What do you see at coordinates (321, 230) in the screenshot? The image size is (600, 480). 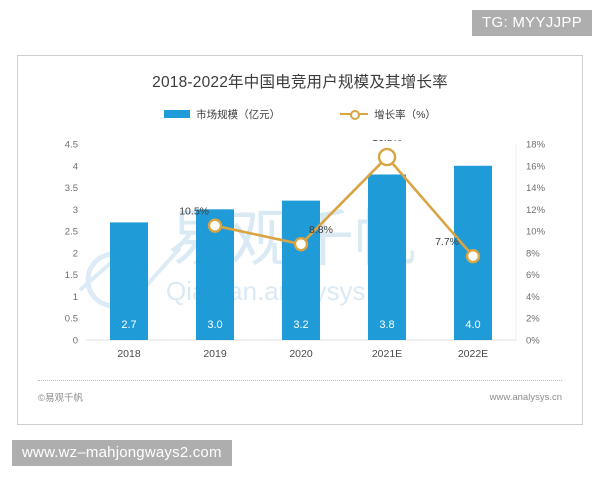 I see `line-point-label: 8.8%` at bounding box center [321, 230].